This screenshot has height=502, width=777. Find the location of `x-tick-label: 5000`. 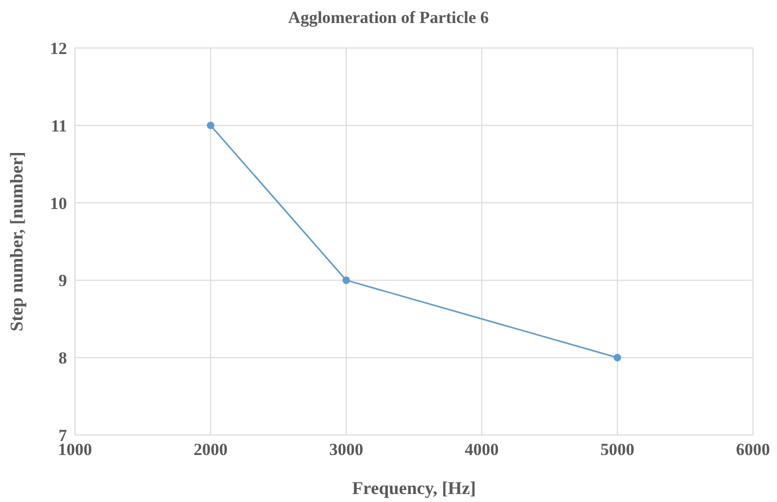

x-tick-label: 5000 is located at coordinates (617, 450).